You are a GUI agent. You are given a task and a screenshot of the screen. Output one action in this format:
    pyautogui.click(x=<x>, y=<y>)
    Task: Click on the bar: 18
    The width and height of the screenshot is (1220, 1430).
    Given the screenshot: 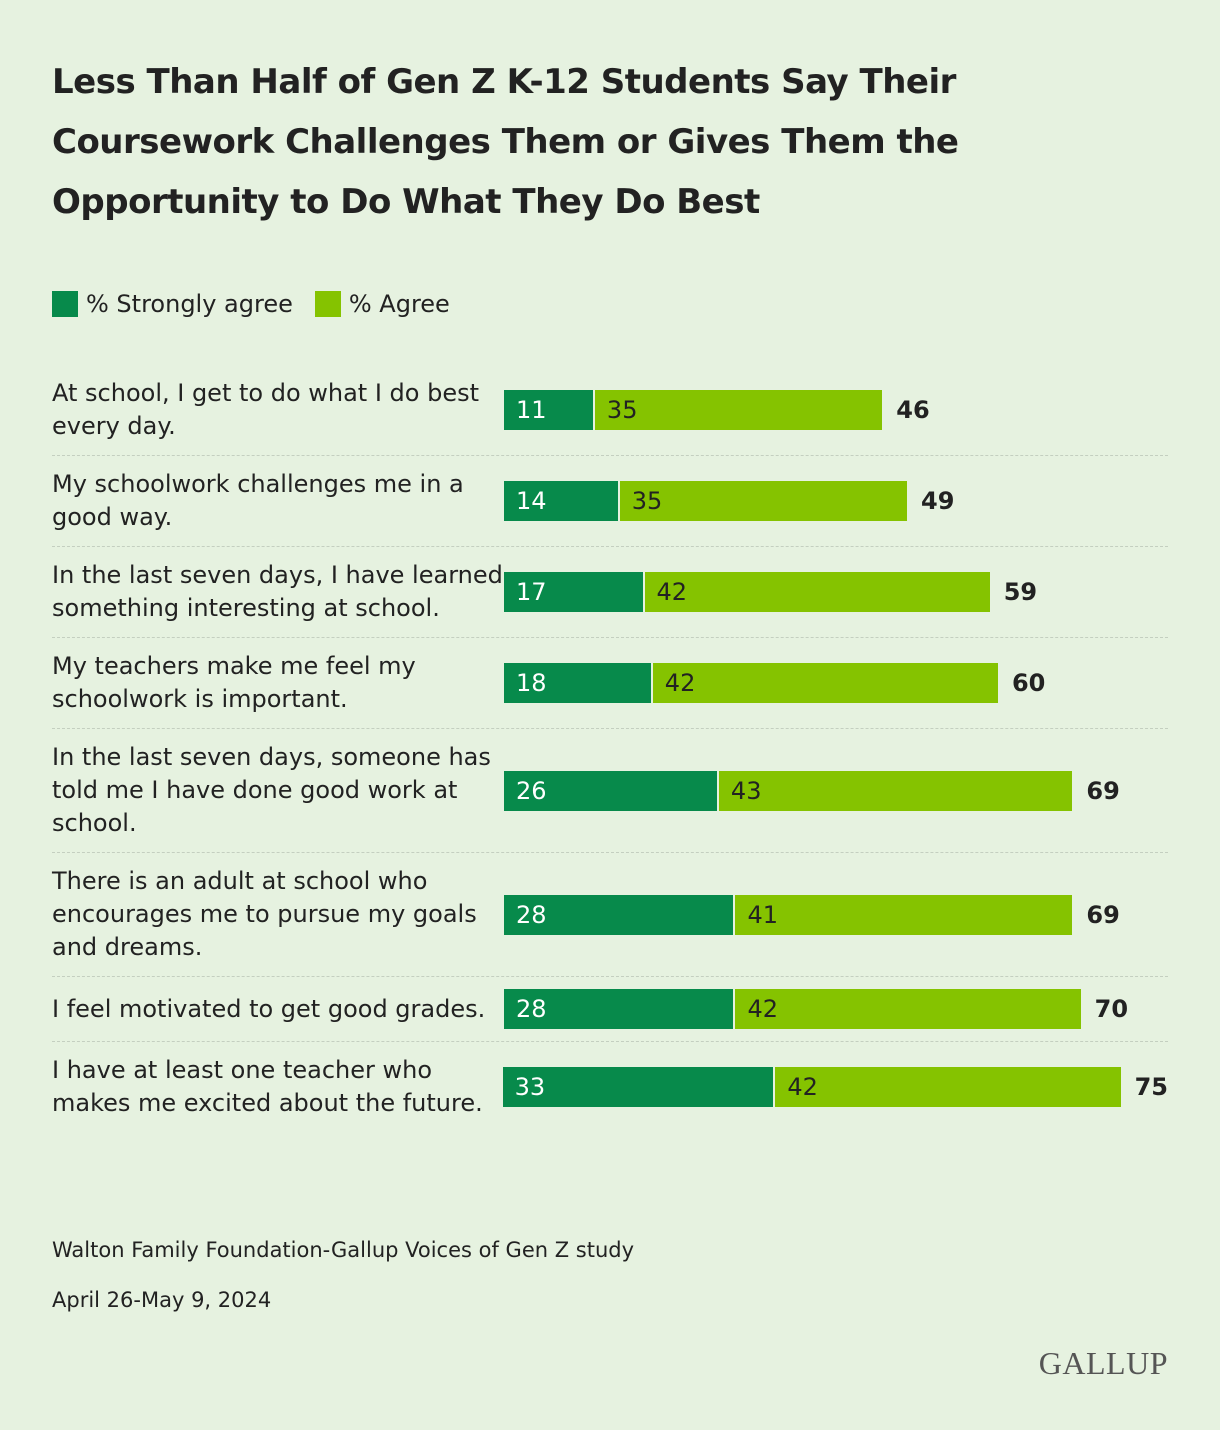 What is the action you would take?
    pyautogui.click(x=578, y=683)
    